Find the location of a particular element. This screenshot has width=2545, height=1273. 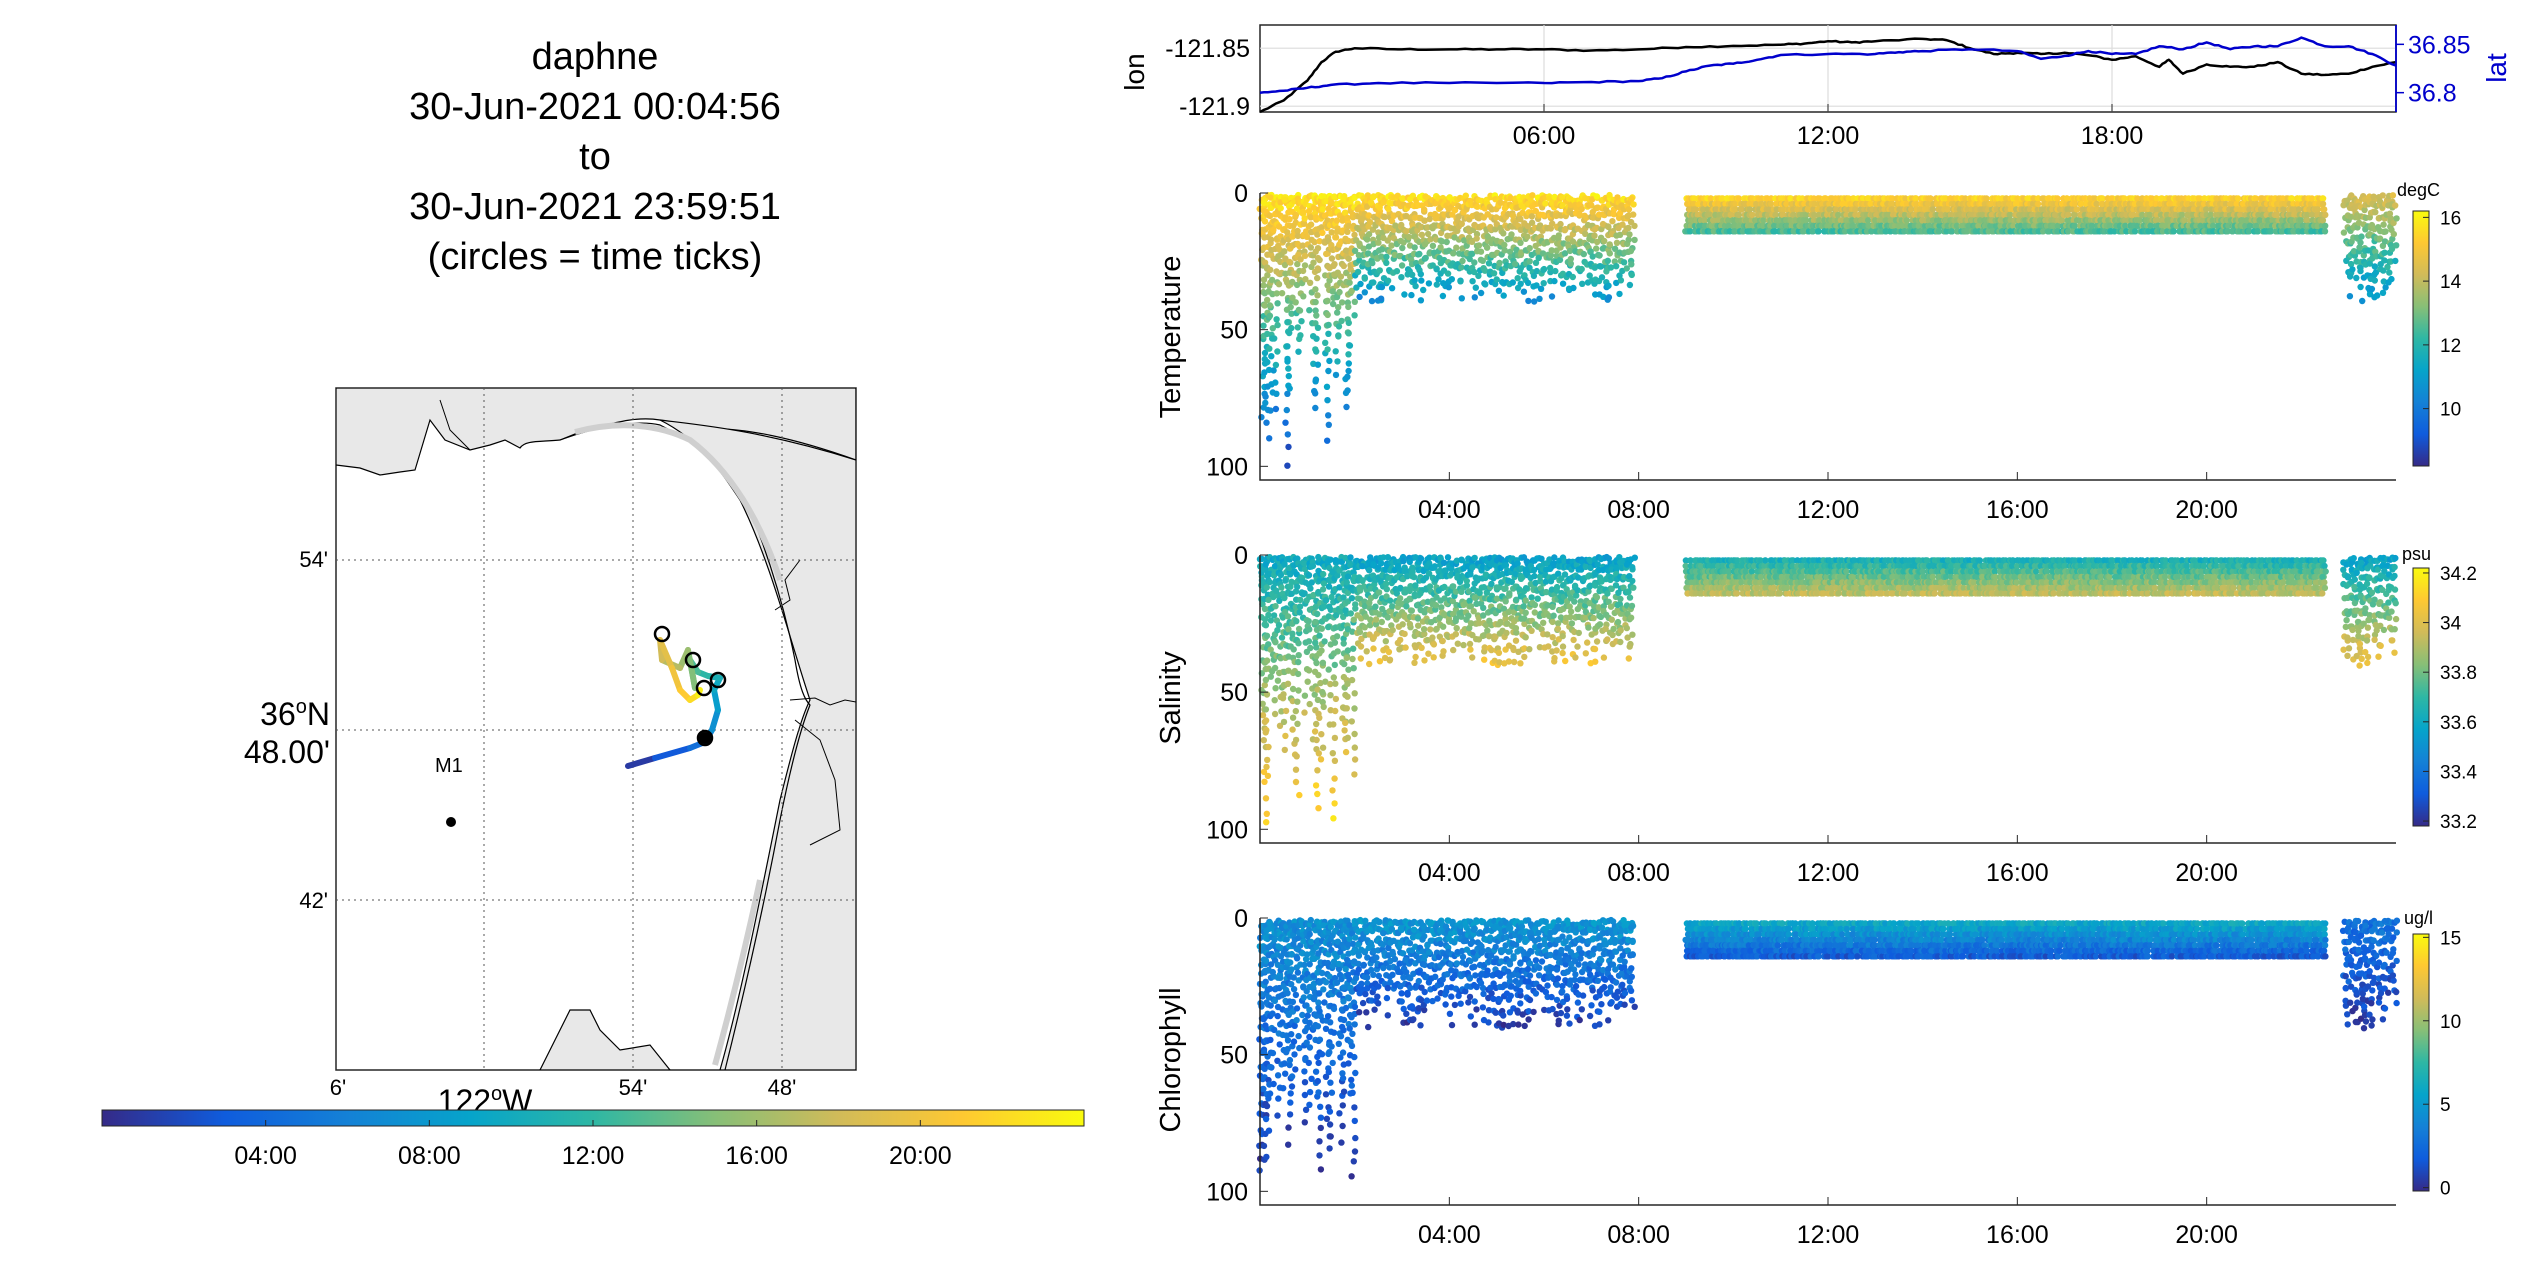

lonlat-xtick-label: 06:00 is located at coordinates (1544, 136).